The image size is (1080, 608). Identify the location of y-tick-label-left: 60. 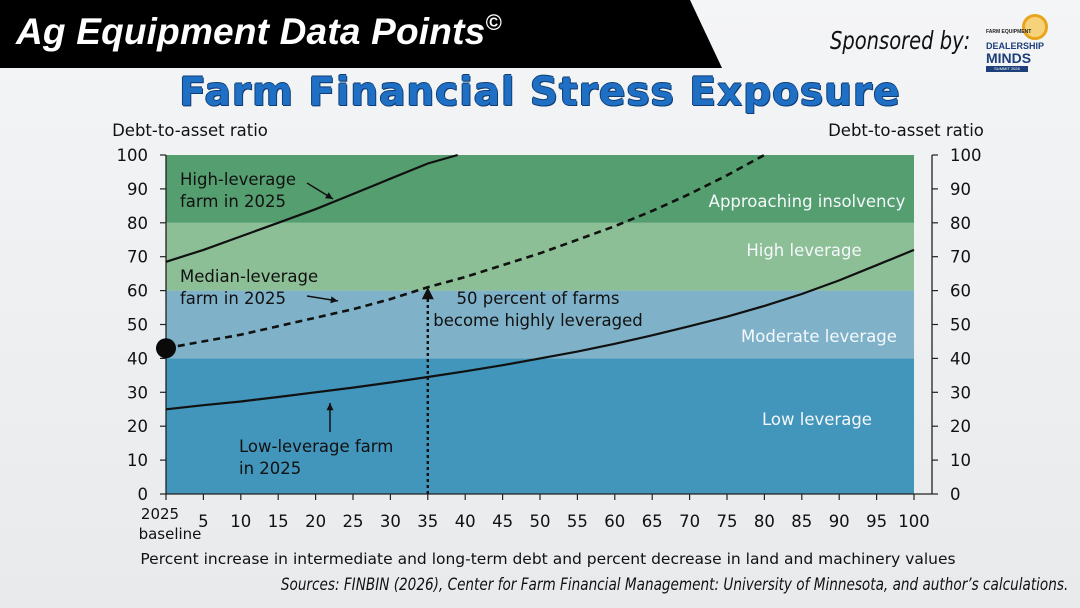
(137, 291).